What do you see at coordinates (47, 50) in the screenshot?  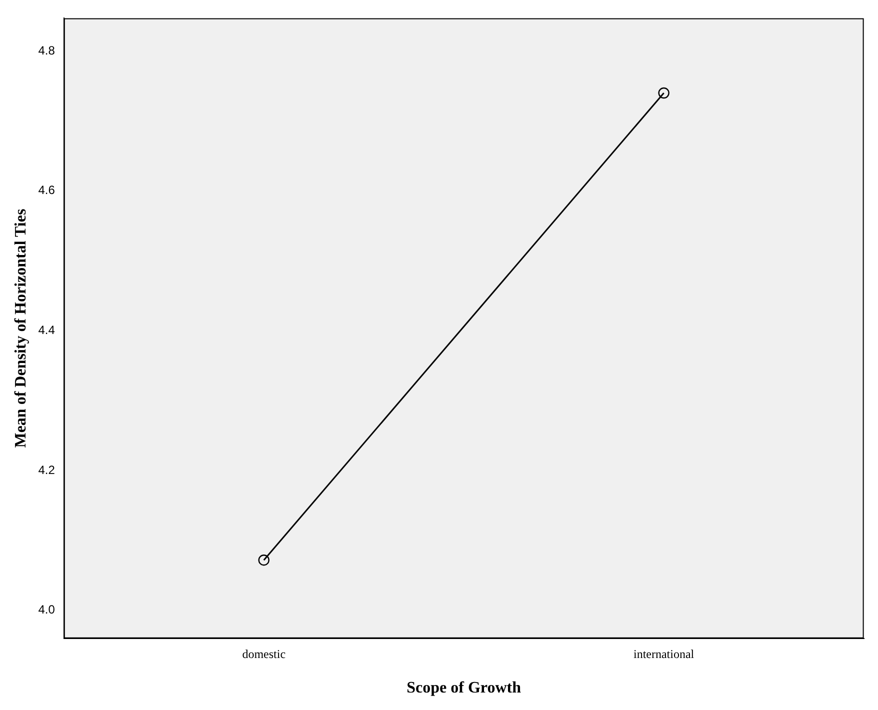 I see `y-tick-label: 4.8` at bounding box center [47, 50].